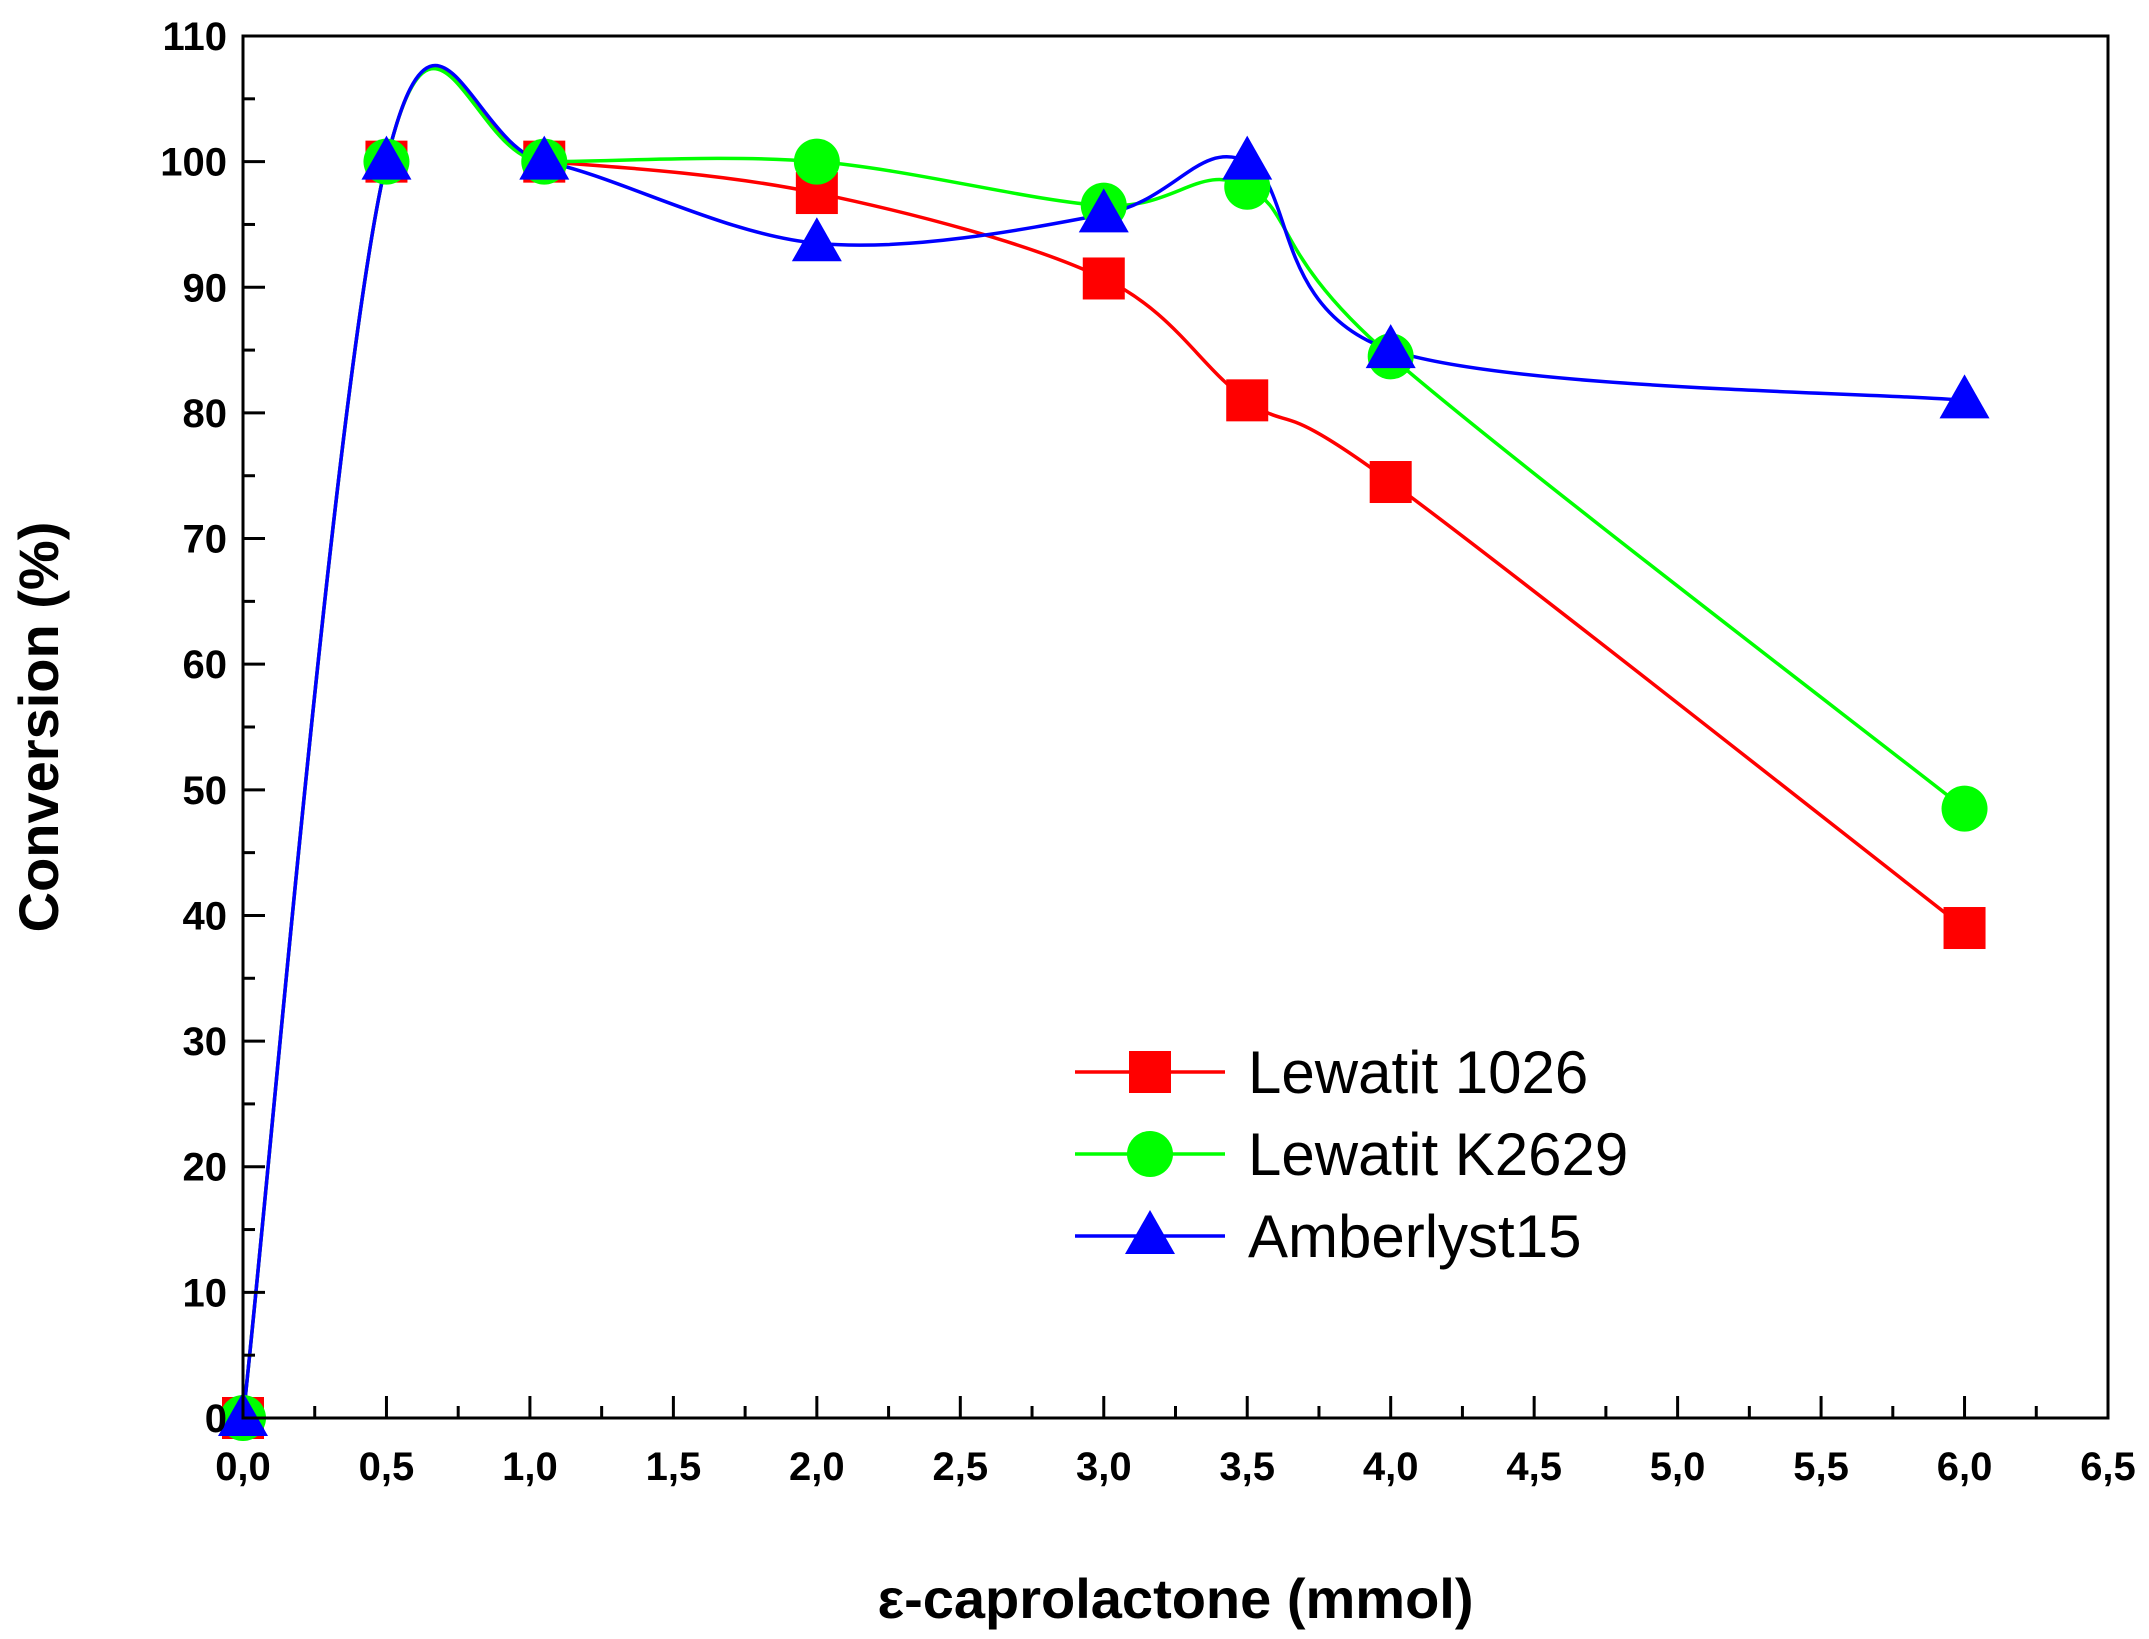  What do you see at coordinates (1391, 1467) in the screenshot?
I see `x-tick-label: 4,0` at bounding box center [1391, 1467].